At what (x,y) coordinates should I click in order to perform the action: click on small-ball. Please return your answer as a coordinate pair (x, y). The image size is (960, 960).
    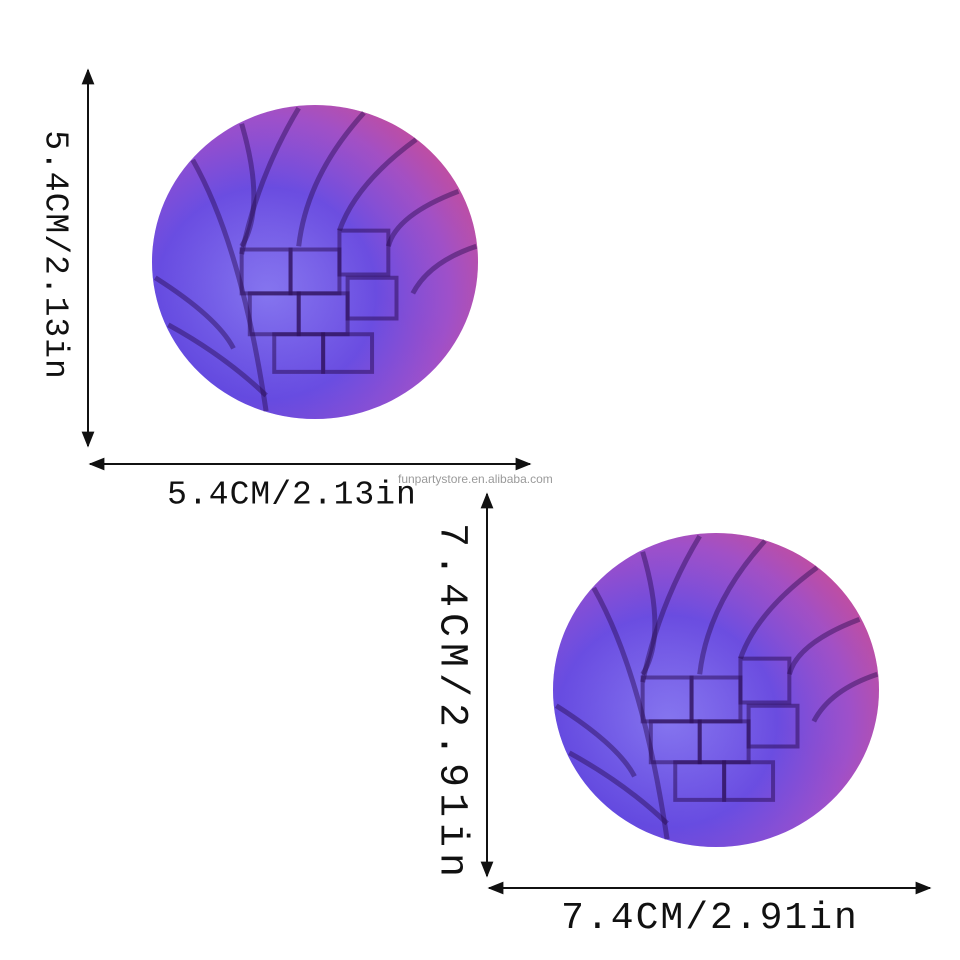
    Looking at the image, I should click on (315, 262).